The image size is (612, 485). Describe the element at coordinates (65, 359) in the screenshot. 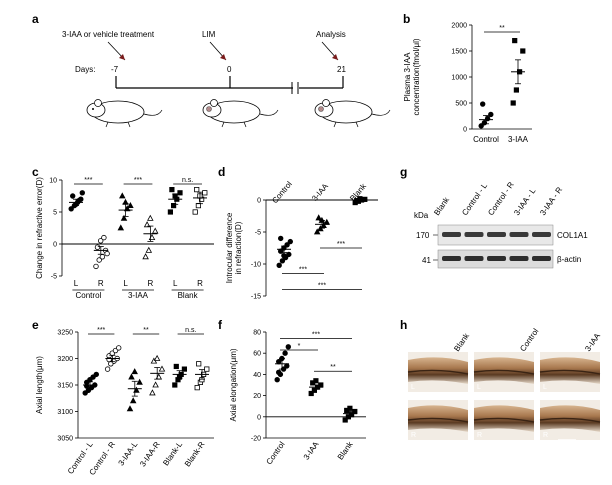

I see `y-tick-label: 3200` at that location.